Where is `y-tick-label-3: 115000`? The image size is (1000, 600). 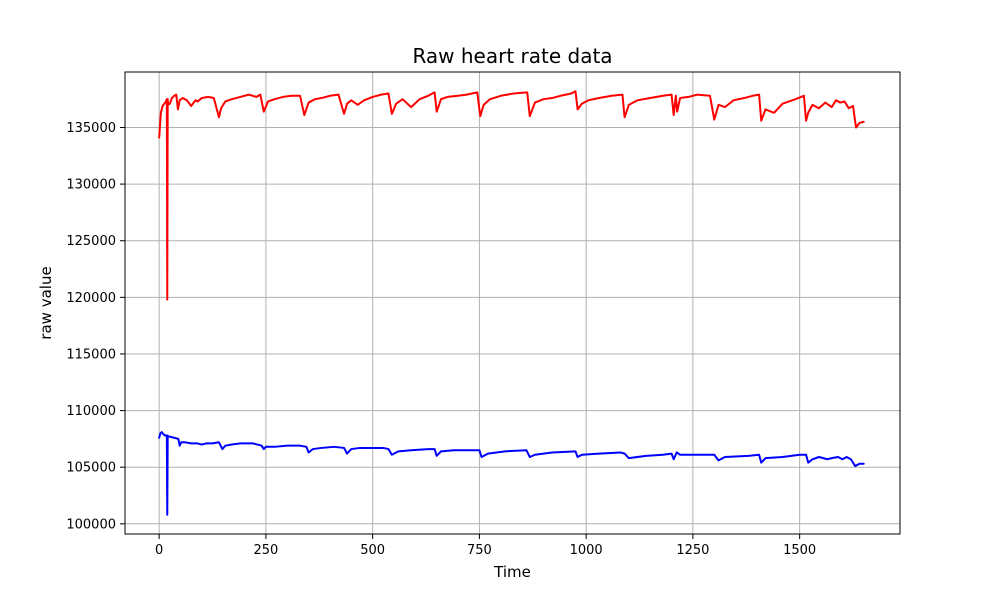
y-tick-label-3: 115000 is located at coordinates (91, 354).